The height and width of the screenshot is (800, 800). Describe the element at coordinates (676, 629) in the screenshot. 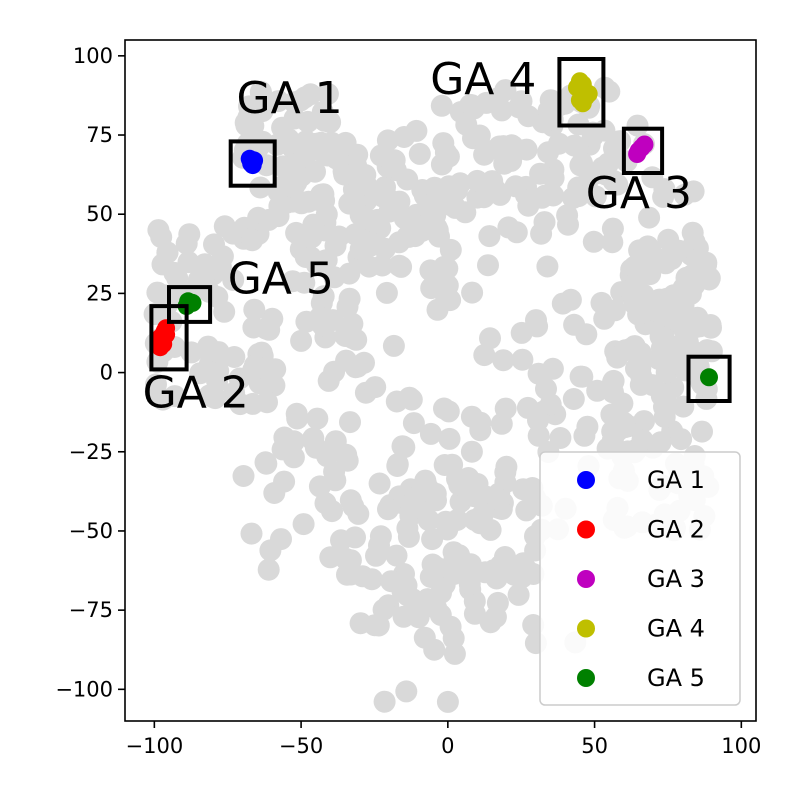

I see `legend-label: GA 4` at that location.